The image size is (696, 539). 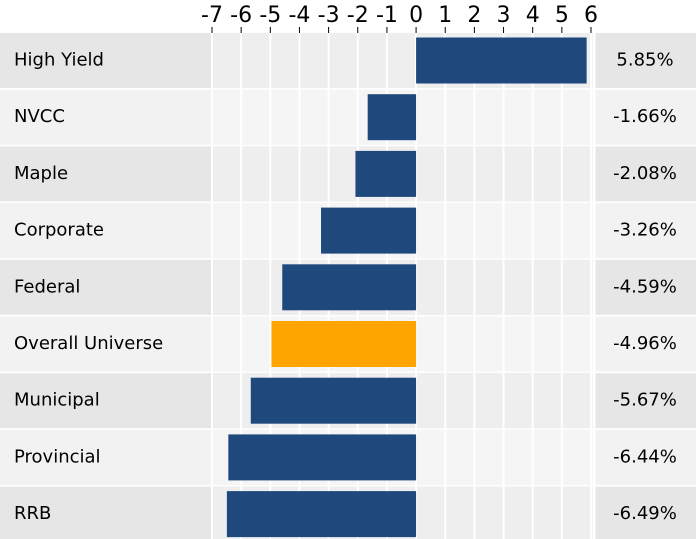 I want to click on value-label: -4.96%, so click(x=645, y=343).